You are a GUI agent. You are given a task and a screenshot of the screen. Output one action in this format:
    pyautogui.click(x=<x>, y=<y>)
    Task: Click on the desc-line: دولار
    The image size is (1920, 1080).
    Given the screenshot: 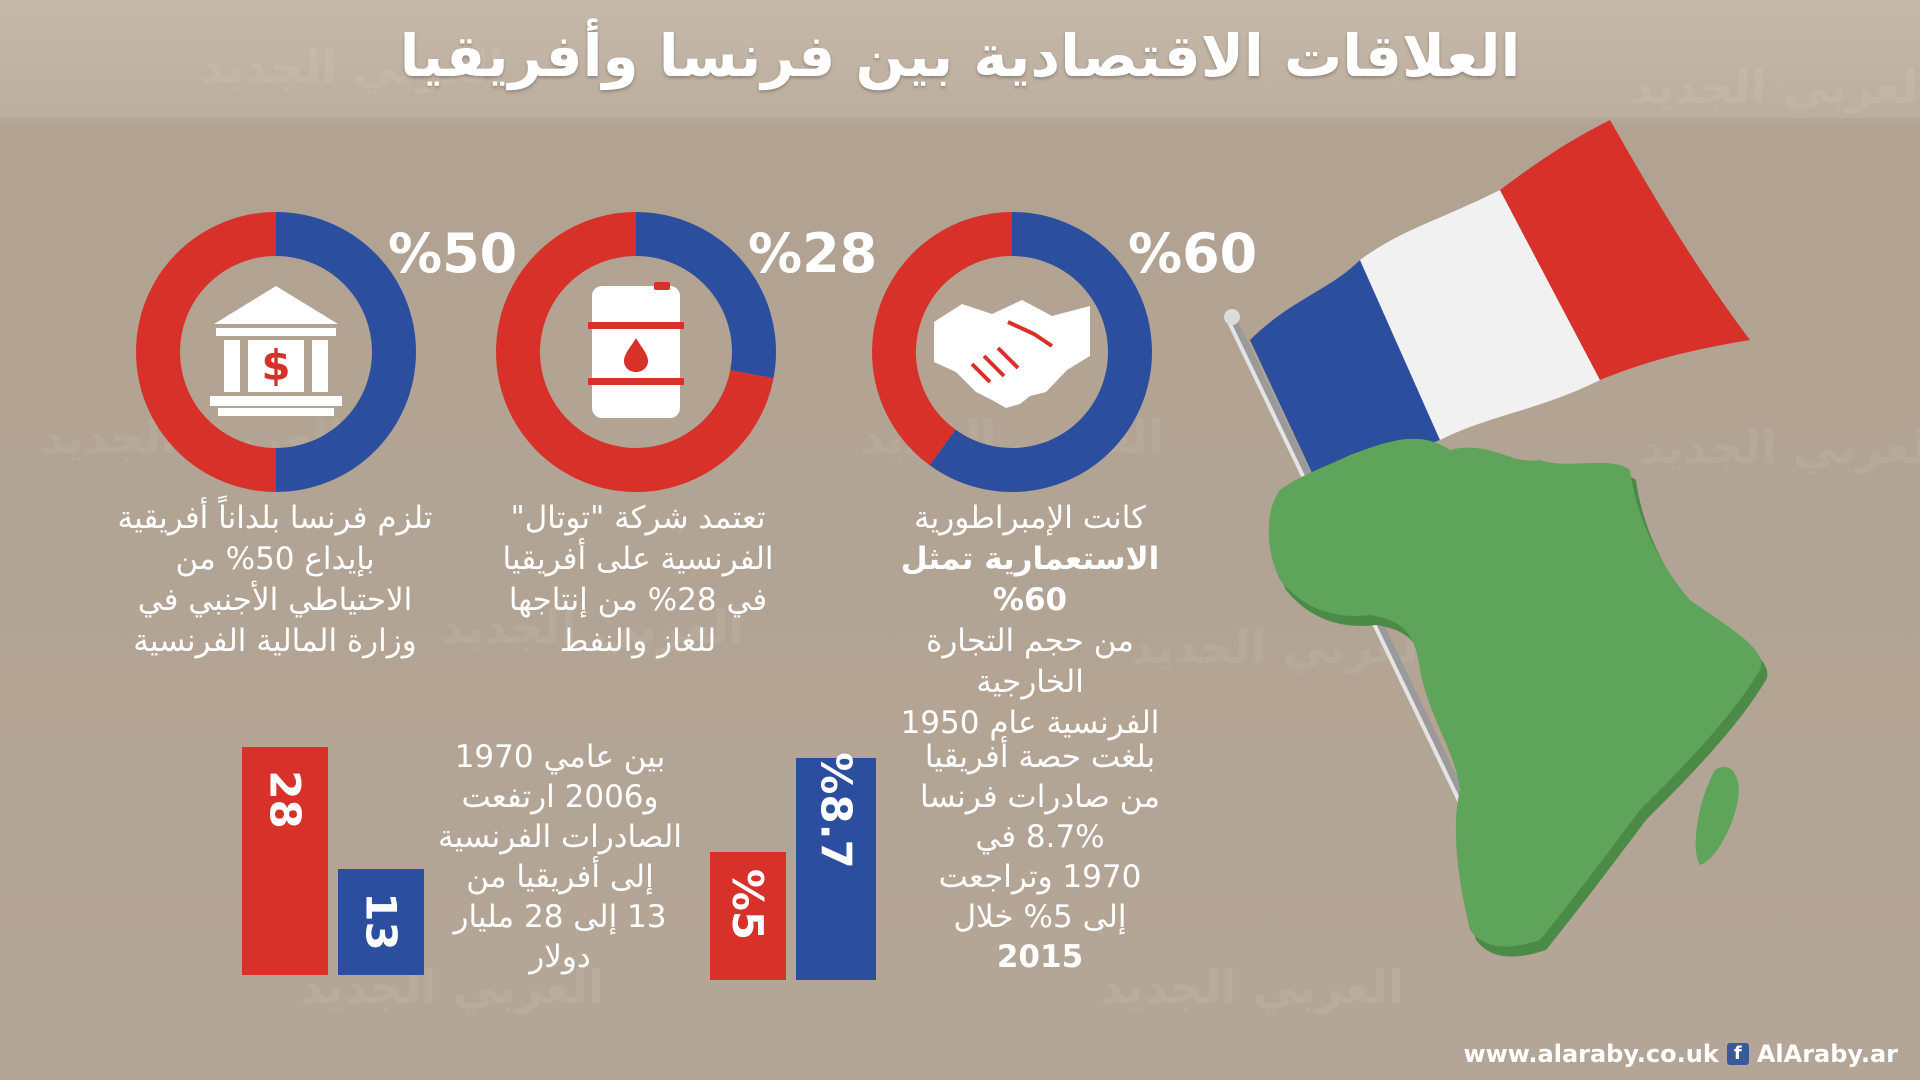 What is the action you would take?
    pyautogui.click(x=560, y=957)
    